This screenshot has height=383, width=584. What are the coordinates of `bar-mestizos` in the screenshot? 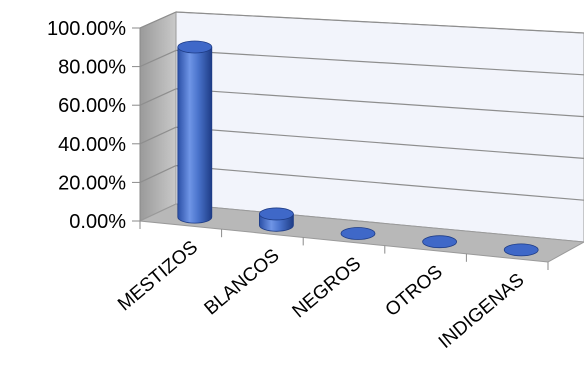 It's located at (195, 132).